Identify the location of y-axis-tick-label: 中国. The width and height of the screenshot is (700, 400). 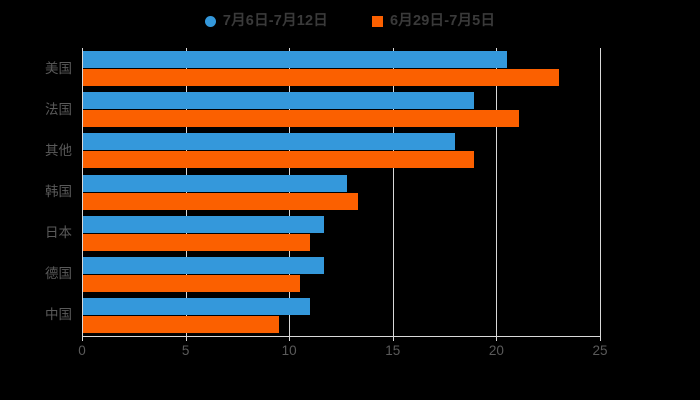
(58, 315).